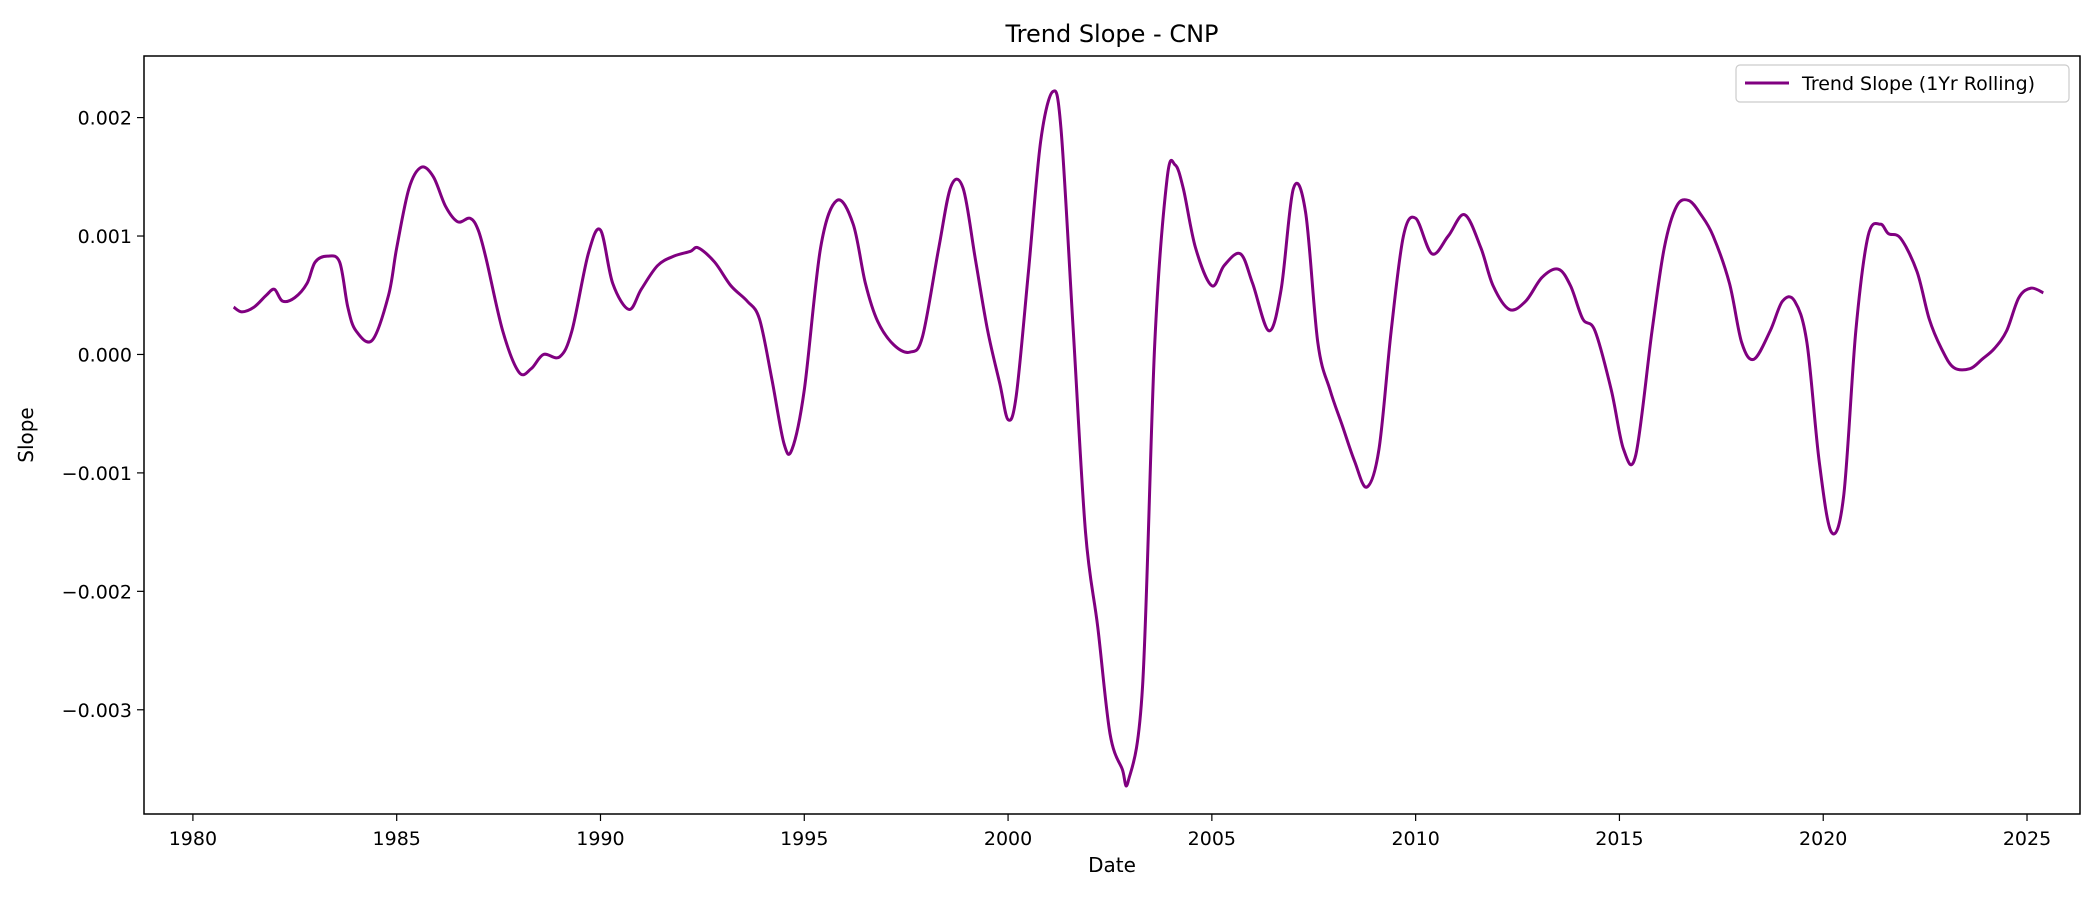  What do you see at coordinates (26, 435) in the screenshot?
I see `y-axis-title: Slope` at bounding box center [26, 435].